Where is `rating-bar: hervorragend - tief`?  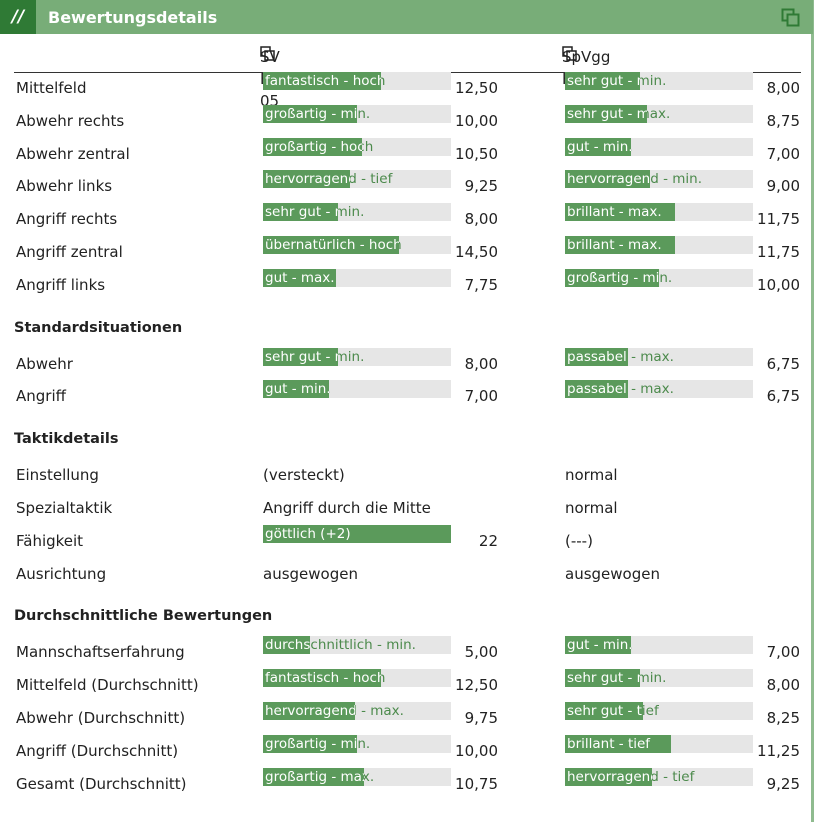
rating-bar: hervorragend - tief is located at coordinates (608, 776).